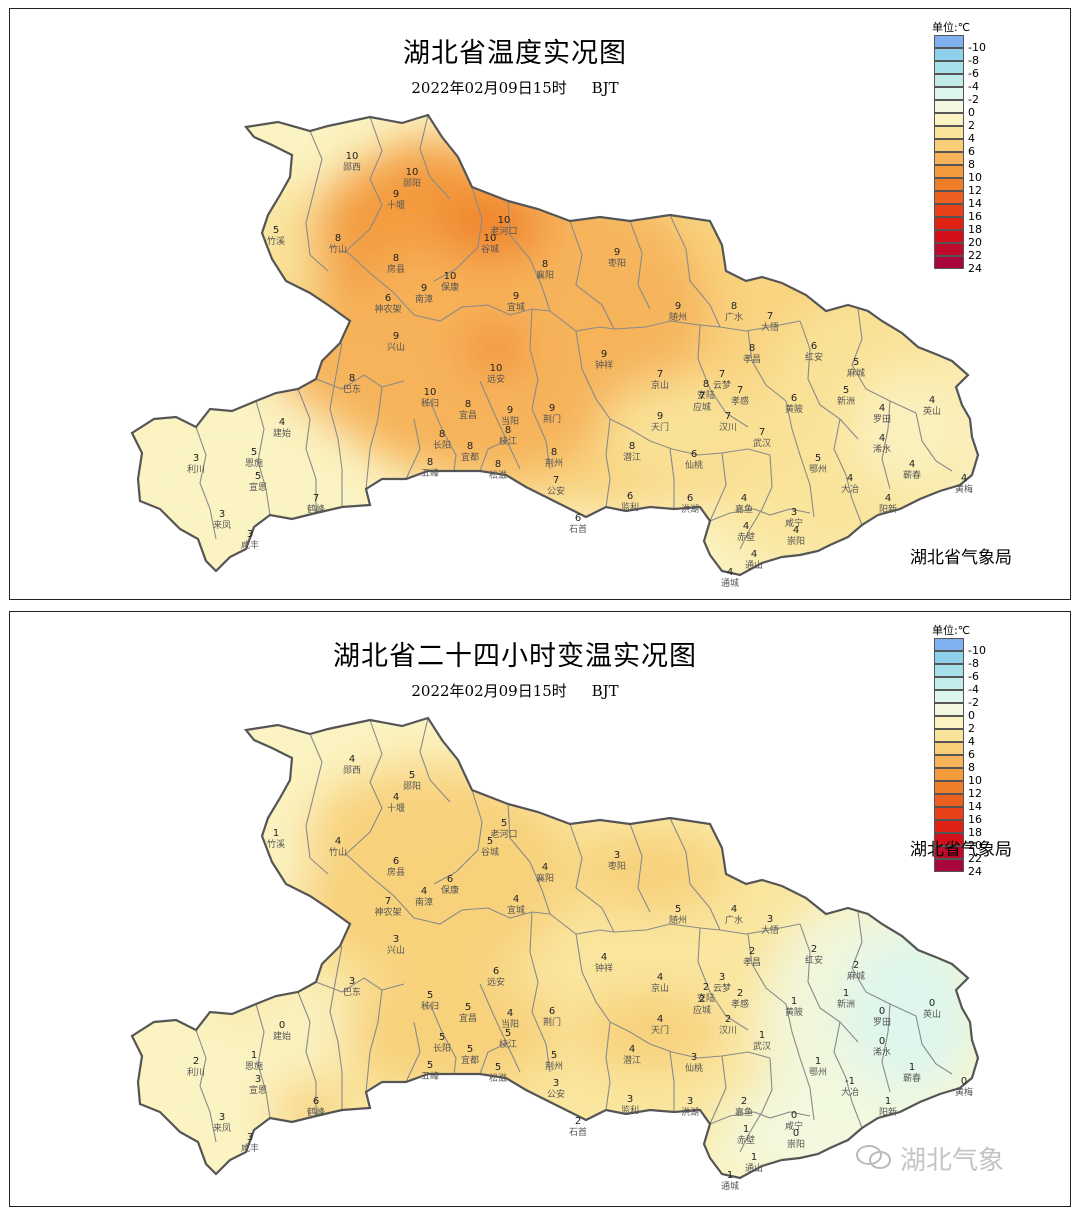 The image size is (1080, 1212). Describe the element at coordinates (740, 1004) in the screenshot. I see `station-name: 孝感` at that location.